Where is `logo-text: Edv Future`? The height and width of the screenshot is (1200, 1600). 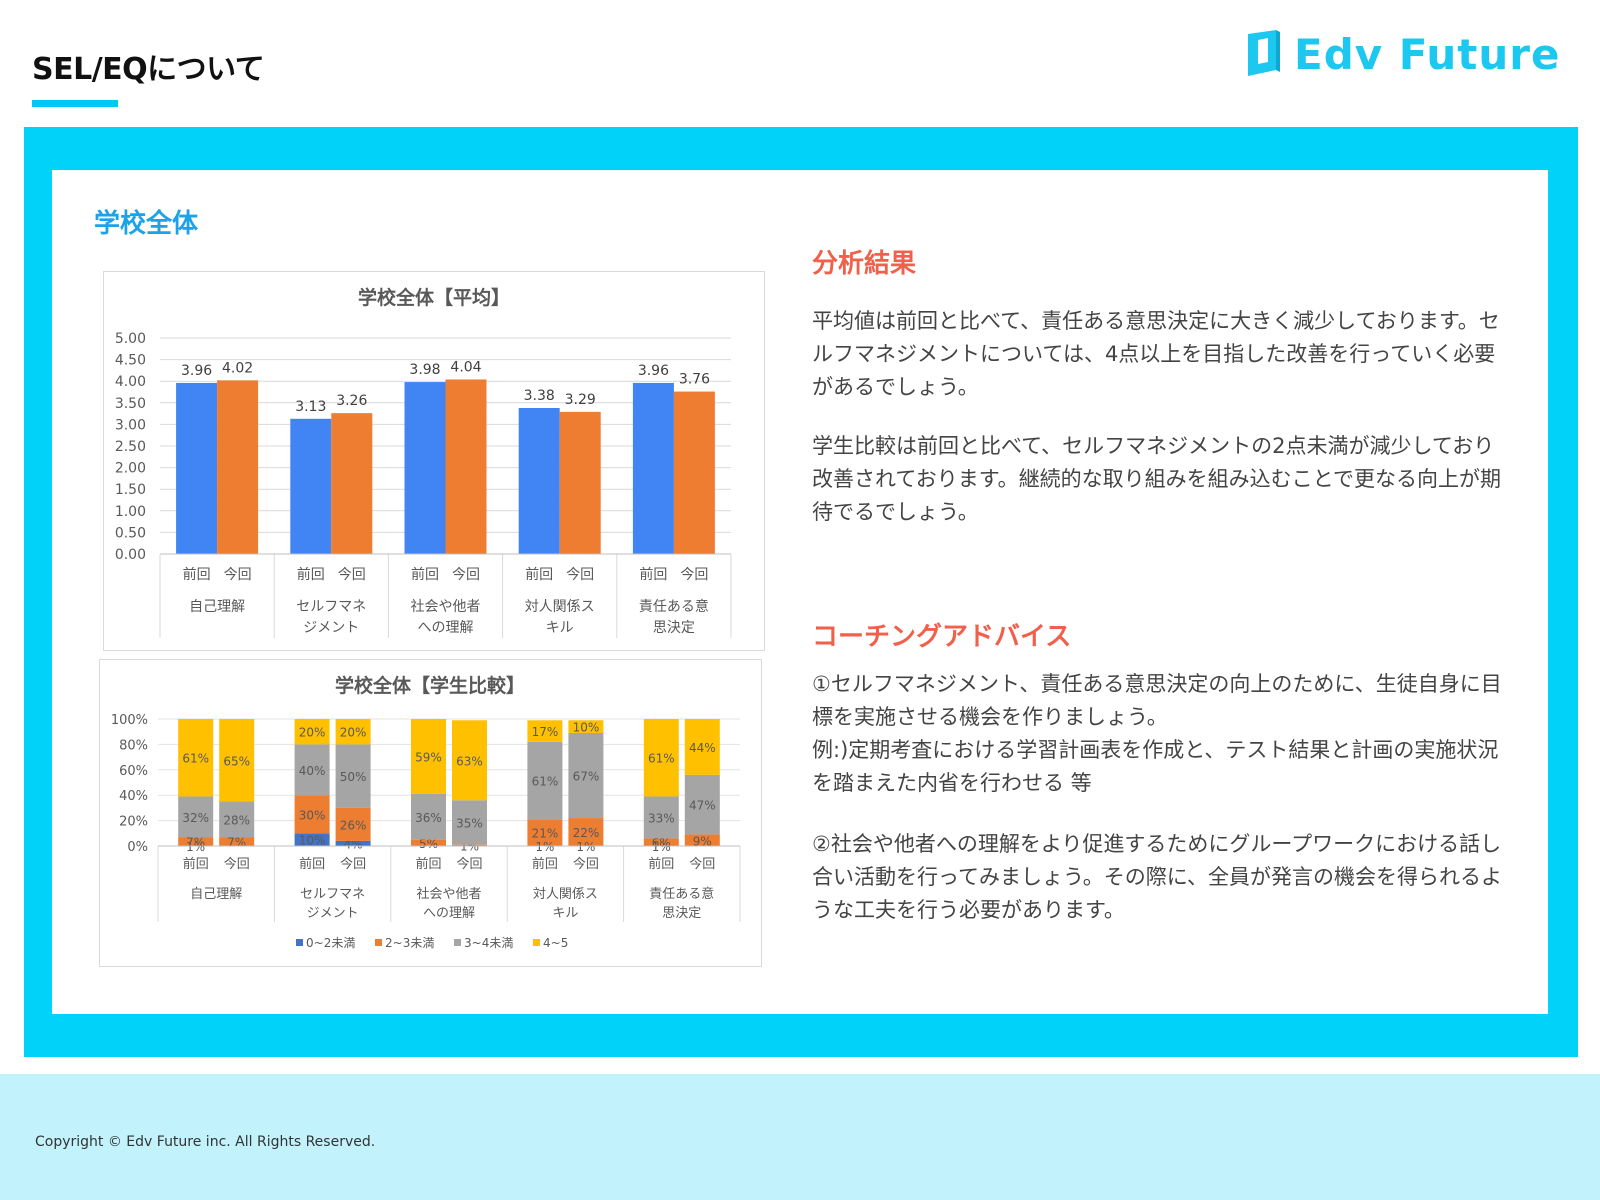
logo-text: Edv Future is located at coordinates (1427, 54).